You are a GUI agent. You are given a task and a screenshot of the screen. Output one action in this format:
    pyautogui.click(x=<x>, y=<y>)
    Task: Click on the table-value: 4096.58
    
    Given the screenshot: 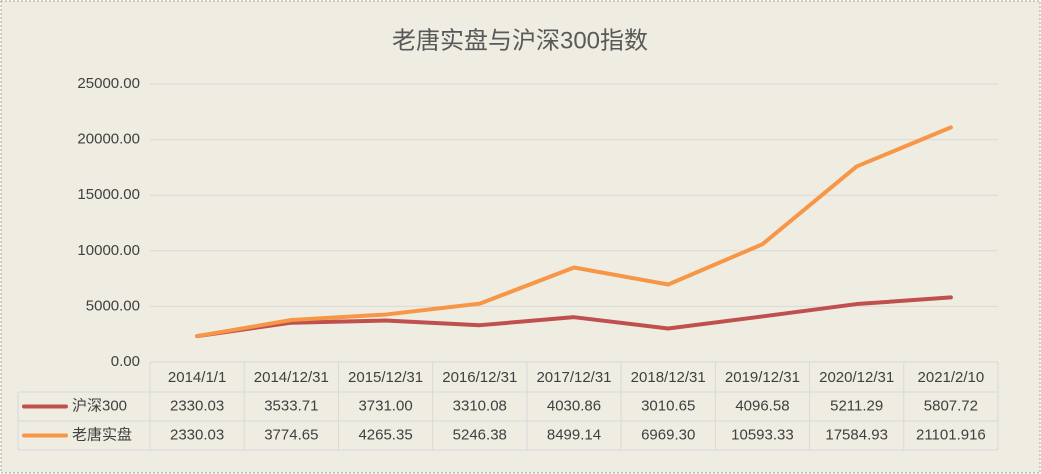 What is the action you would take?
    pyautogui.click(x=762, y=405)
    